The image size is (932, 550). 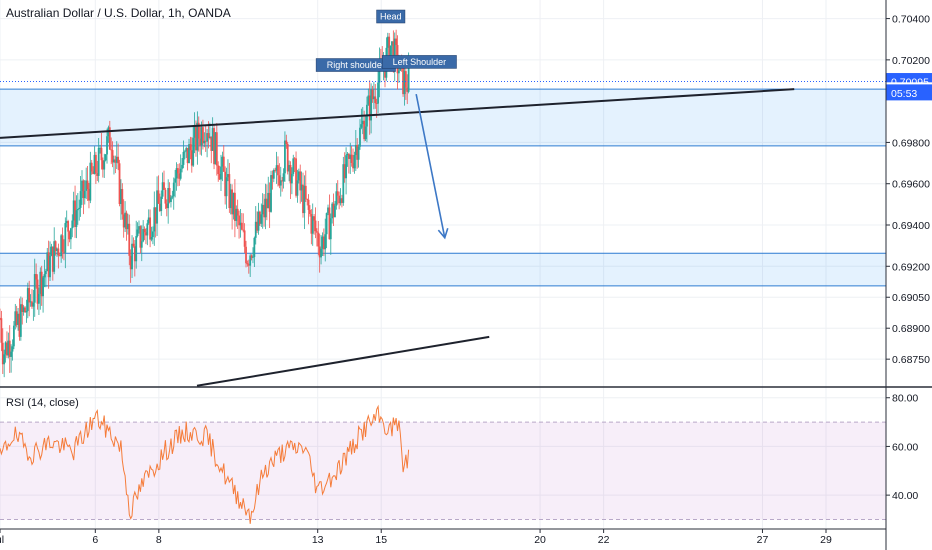 I want to click on x-tick-label: 29, so click(x=826, y=540).